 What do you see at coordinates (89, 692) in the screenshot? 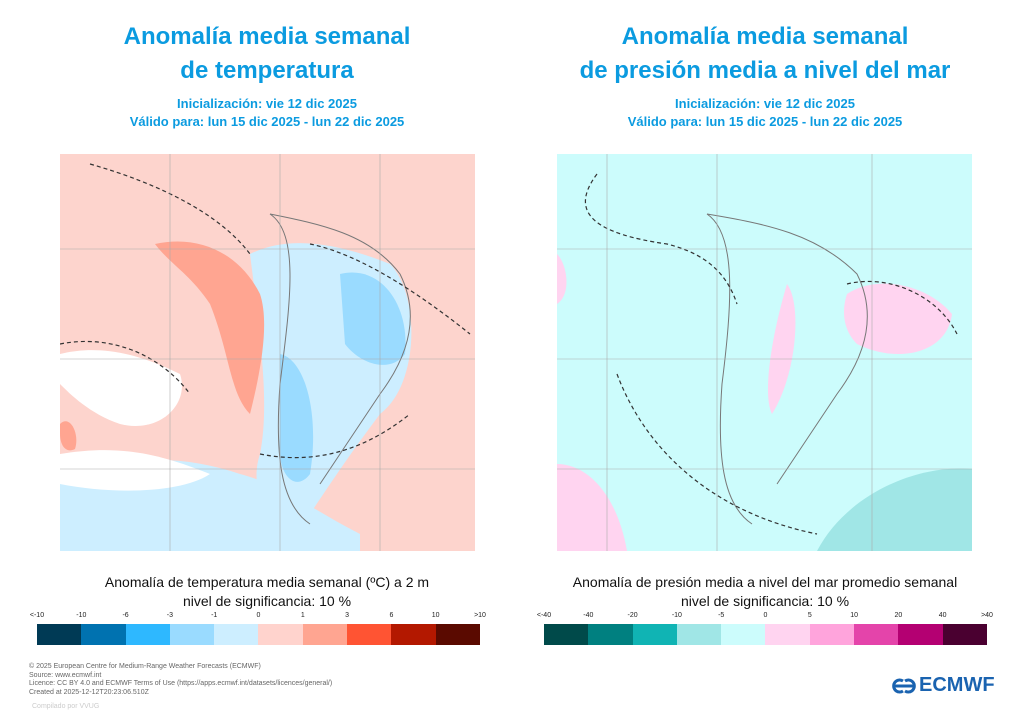
I see `created-at: Created at 2025-12-12T20:23:06.510Z` at bounding box center [89, 692].